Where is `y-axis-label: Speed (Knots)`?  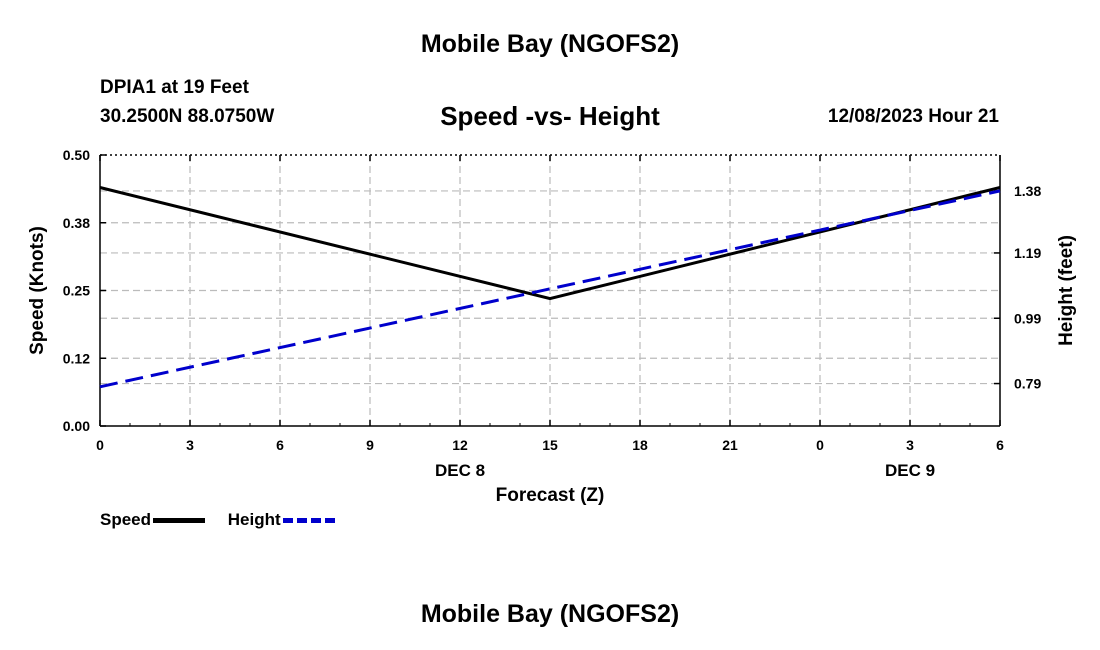
y-axis-label: Speed (Knots) is located at coordinates (37, 290).